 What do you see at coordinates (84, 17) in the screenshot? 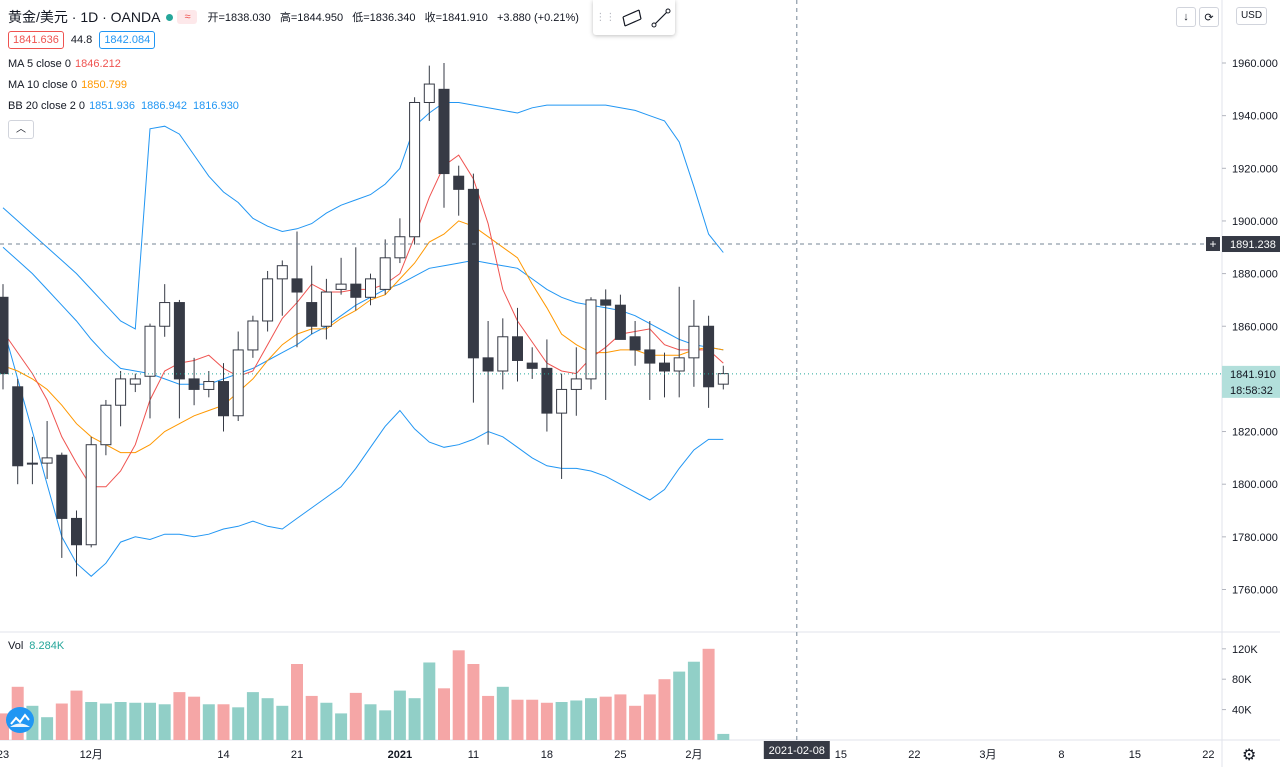
I see `symbol-title: 黄金/美元 · 1D · OANDA` at bounding box center [84, 17].